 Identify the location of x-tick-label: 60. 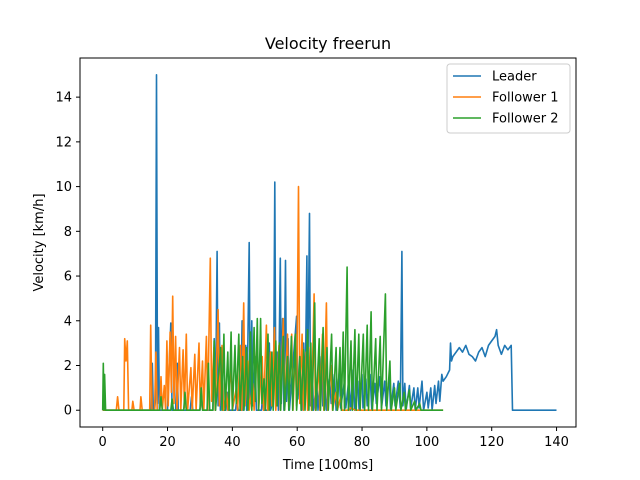
(297, 442).